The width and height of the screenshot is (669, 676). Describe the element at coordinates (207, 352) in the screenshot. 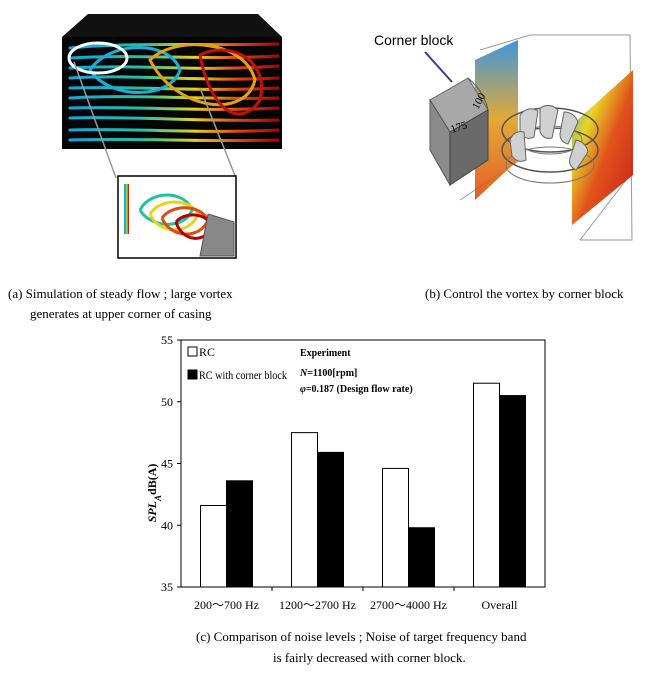

I see `legend-label-rc: RC` at that location.